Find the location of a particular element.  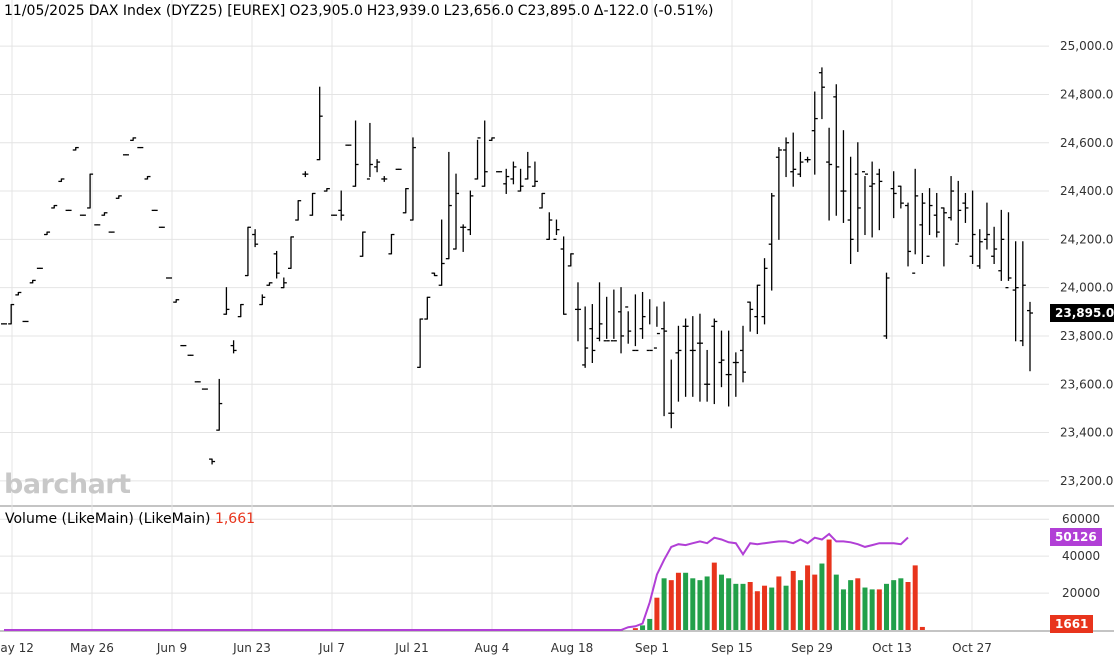

date-tick-label: Jun 23 is located at coordinates (251, 648).